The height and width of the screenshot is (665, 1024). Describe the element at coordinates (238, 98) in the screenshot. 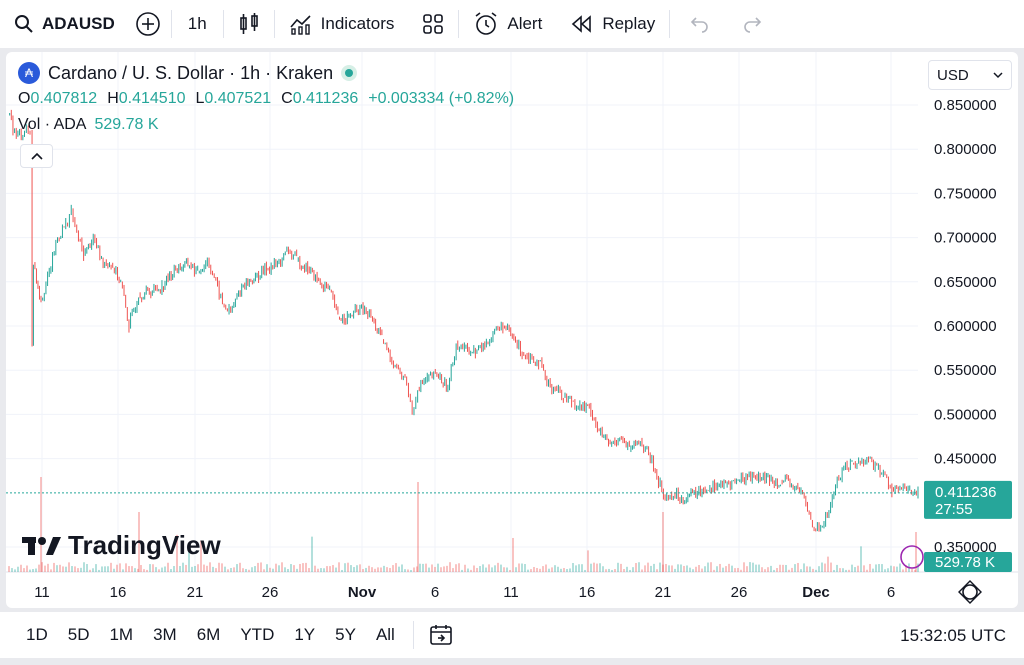

I see `low-value: 0.407521` at that location.